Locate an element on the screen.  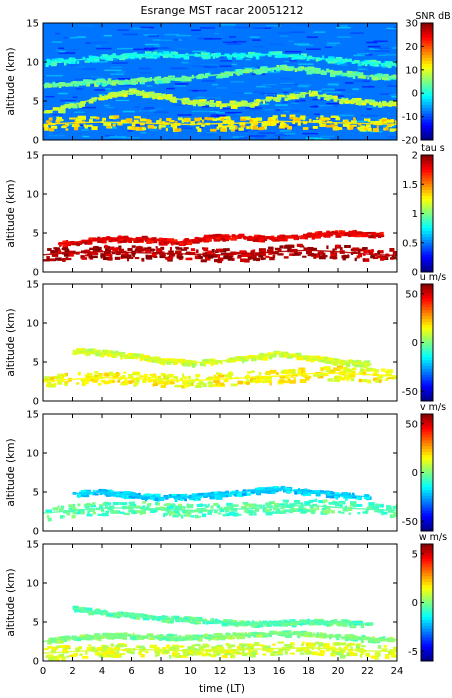
colorbar-title: v m/s is located at coordinates (433, 407).